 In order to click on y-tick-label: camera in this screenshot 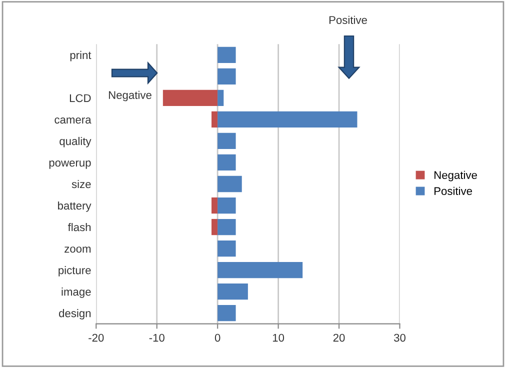, I will do `click(73, 121)`.